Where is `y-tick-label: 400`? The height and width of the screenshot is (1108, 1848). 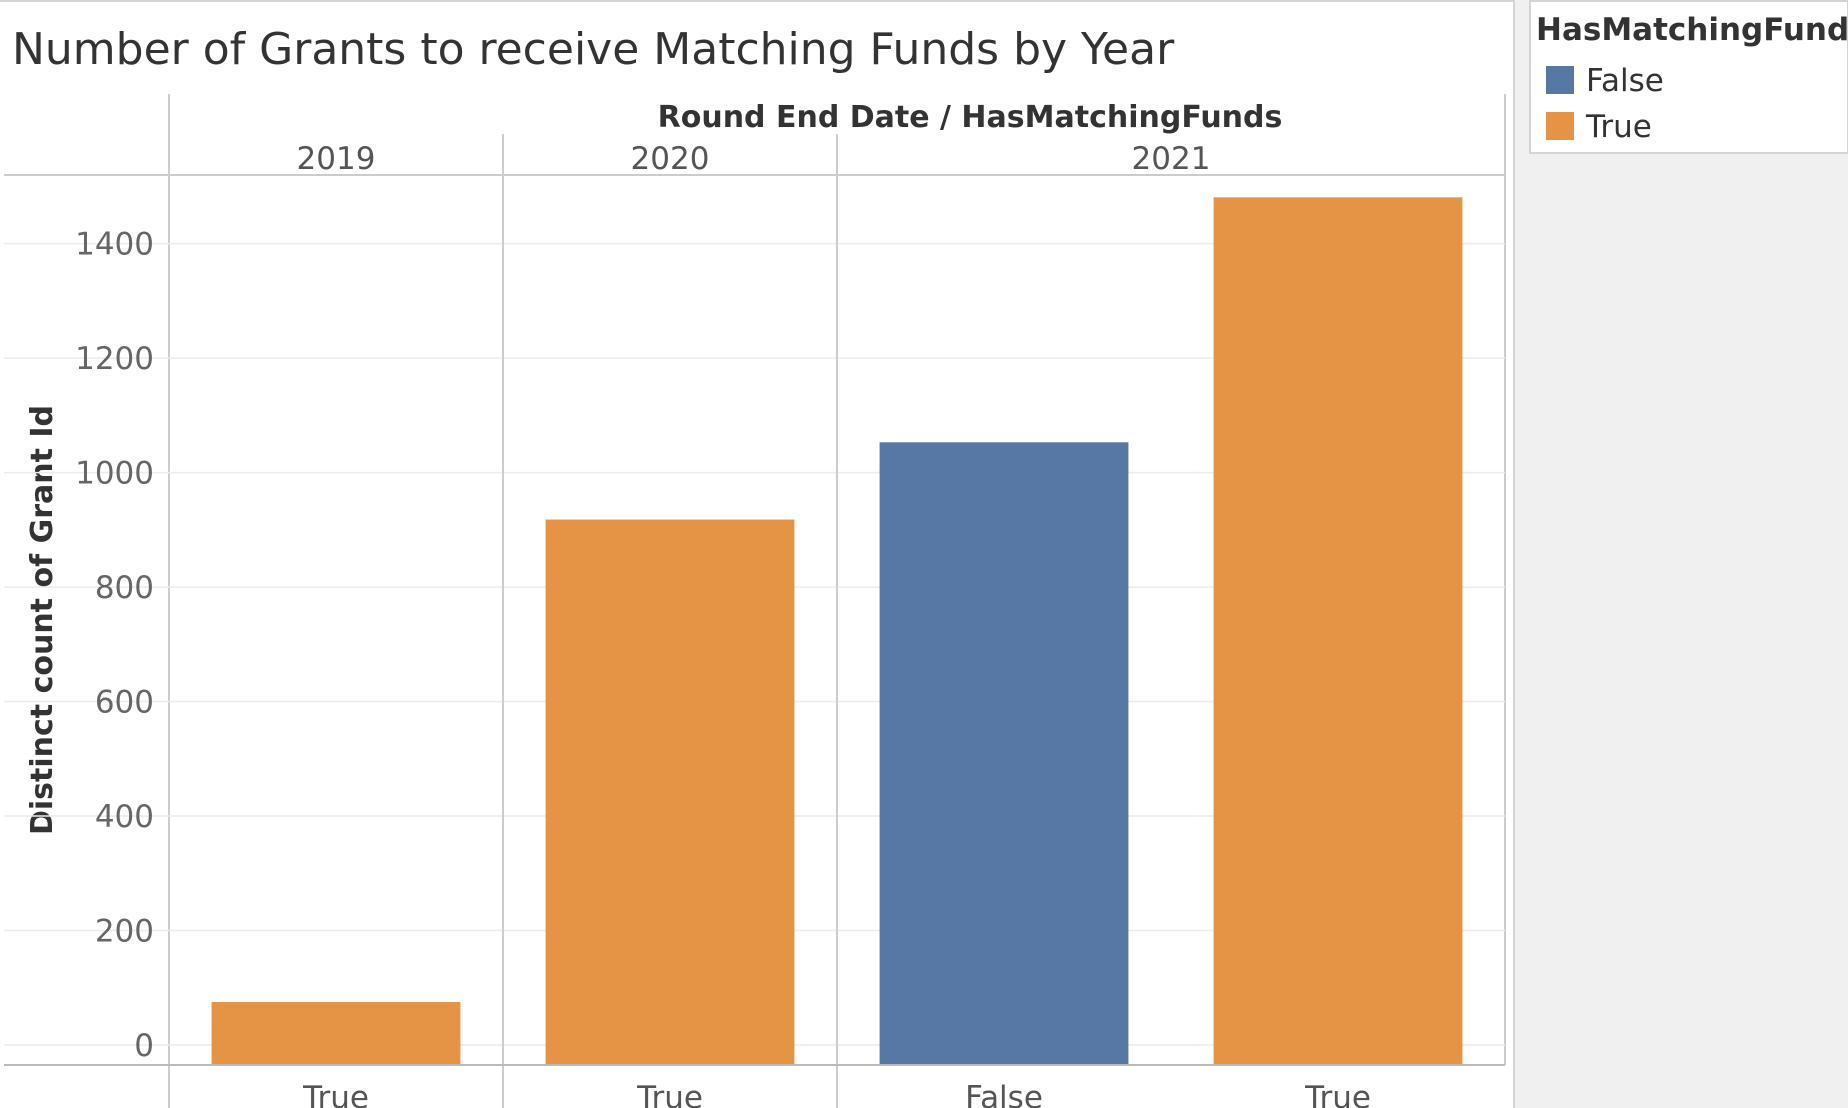 y-tick-label: 400 is located at coordinates (124, 817).